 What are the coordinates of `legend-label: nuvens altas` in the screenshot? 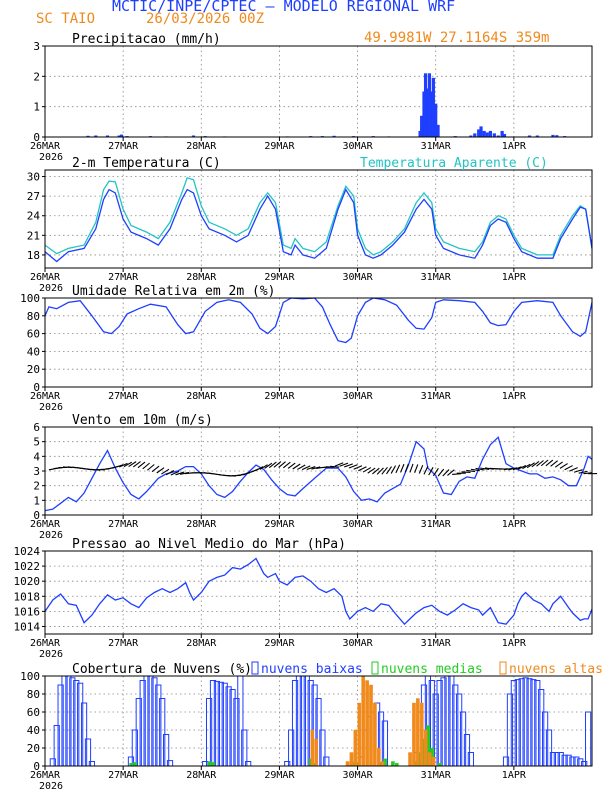 It's located at (556, 669).